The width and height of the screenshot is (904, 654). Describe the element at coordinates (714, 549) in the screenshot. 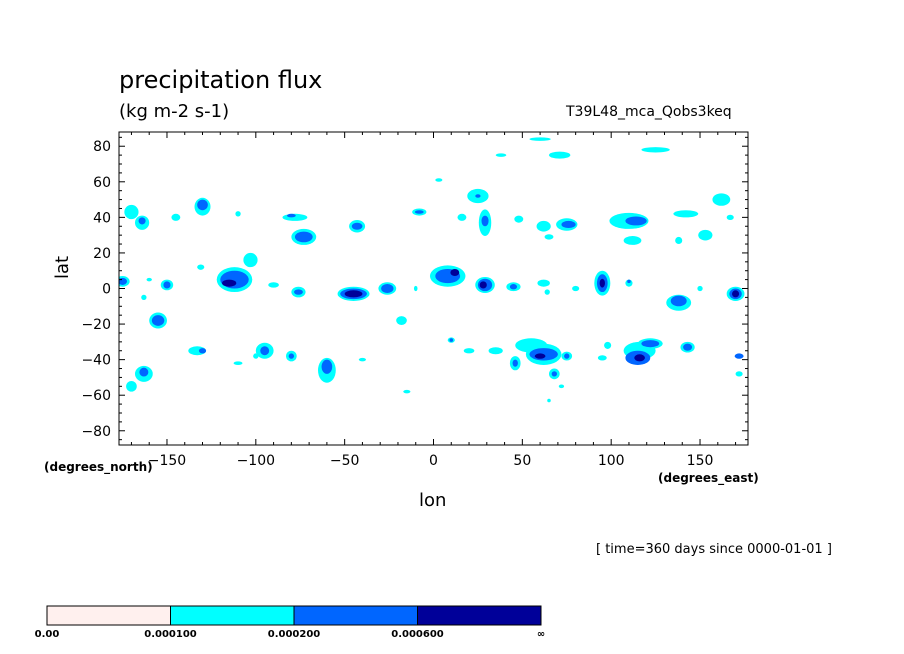

I see `time-note: [ time=360 days since 0000-01-01 ]` at that location.